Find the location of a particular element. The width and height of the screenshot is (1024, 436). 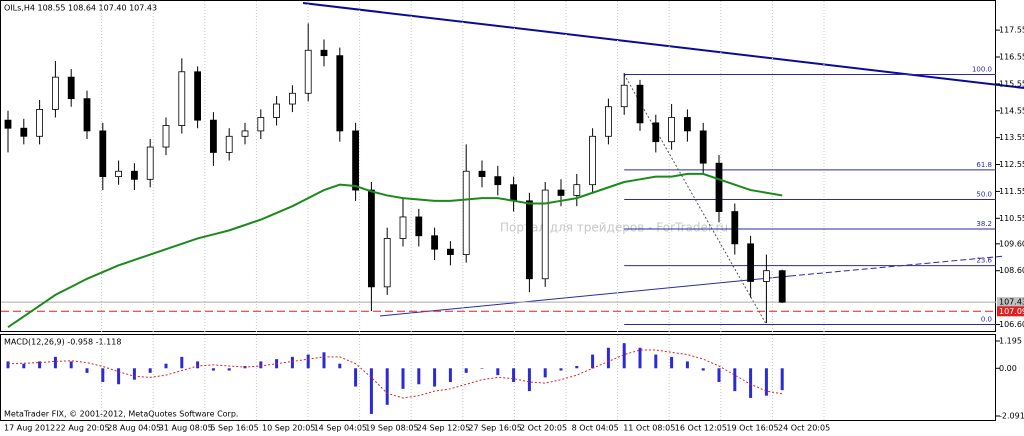

y-tick-label: 0.00 is located at coordinates (1008, 368).